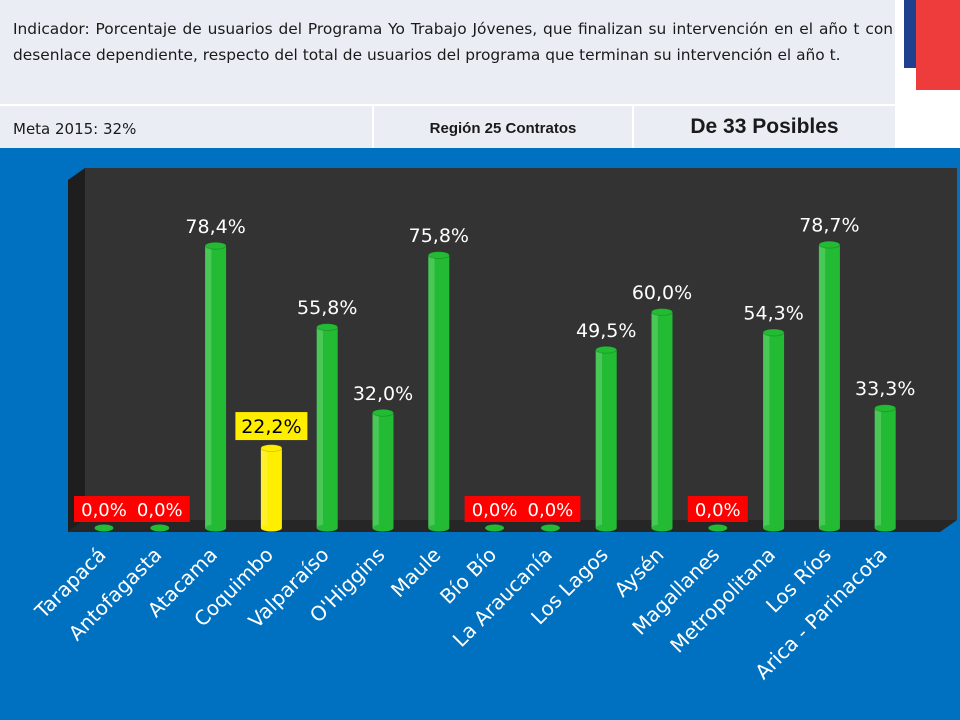  I want to click on data-label-bio-bio: 0,0%, so click(494, 509).